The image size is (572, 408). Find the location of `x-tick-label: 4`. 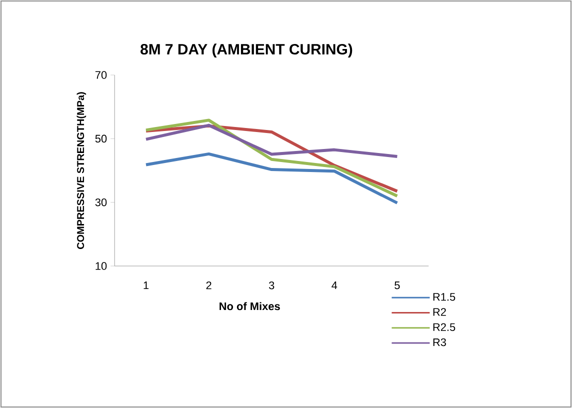

x-tick-label: 4 is located at coordinates (335, 286).